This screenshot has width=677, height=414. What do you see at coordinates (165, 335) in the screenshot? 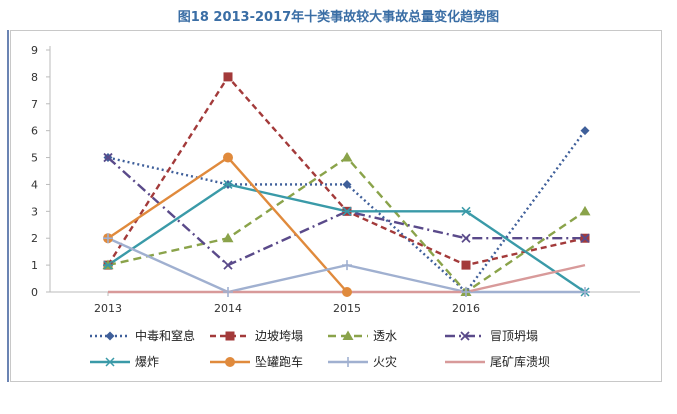
I see `legend-label: 中毒和窒息` at bounding box center [165, 335].